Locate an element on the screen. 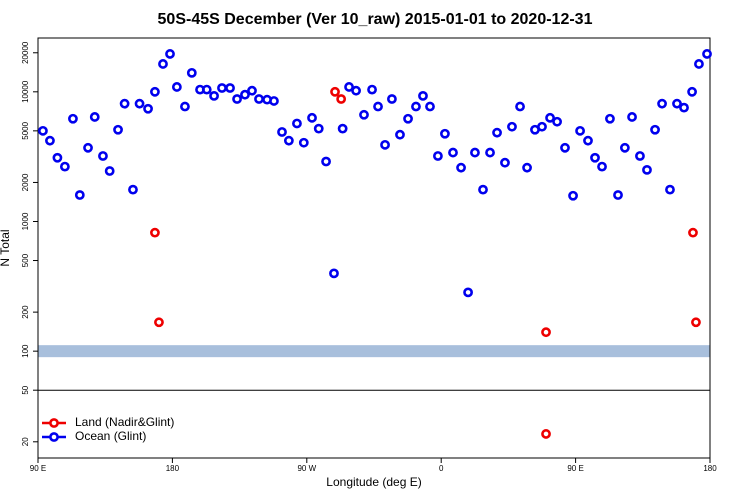  x-tick-label: 90 W is located at coordinates (306, 468).